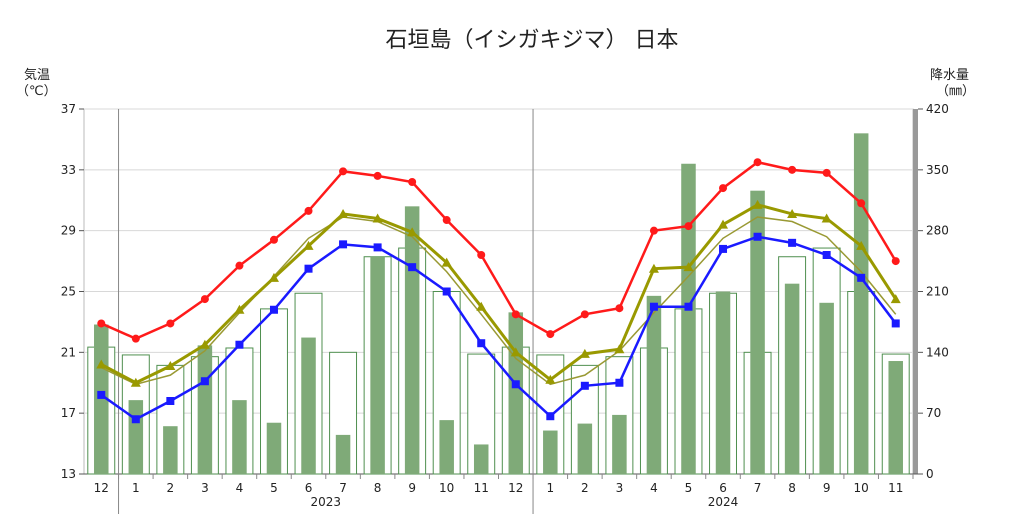  Describe the element at coordinates (68, 231) in the screenshot. I see `left-tick-label: 29` at that location.